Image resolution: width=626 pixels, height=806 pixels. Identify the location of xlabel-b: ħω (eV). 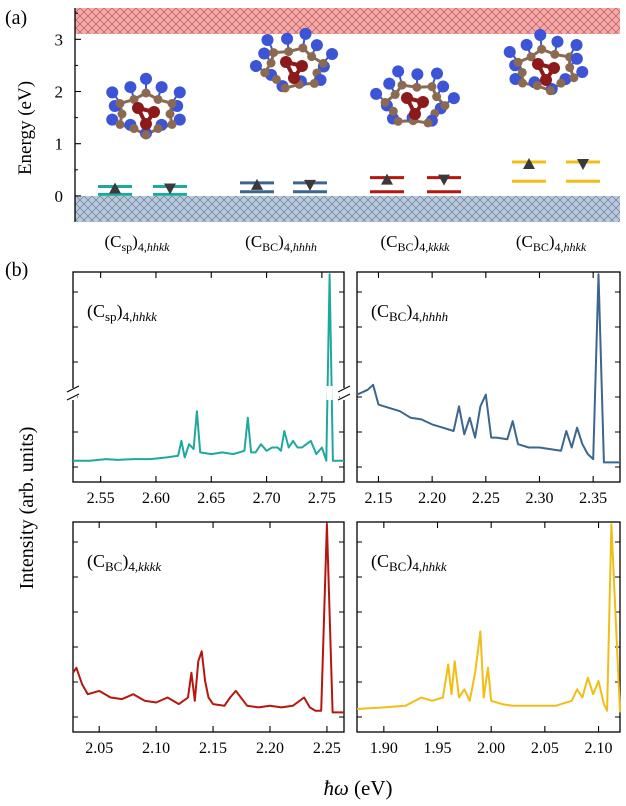
(357, 788).